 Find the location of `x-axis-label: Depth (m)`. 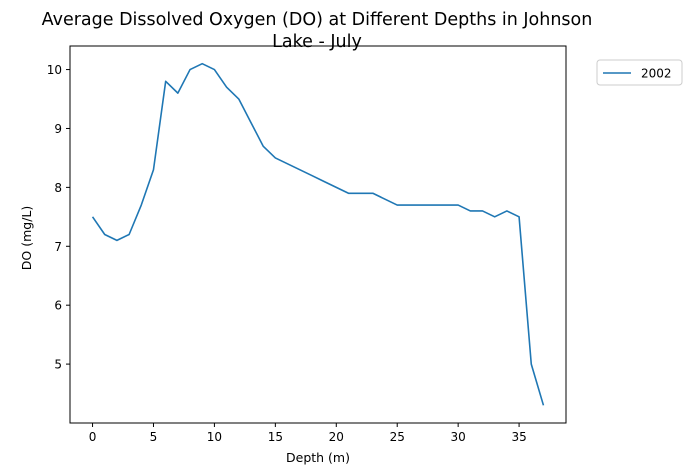

x-axis-label: Depth (m) is located at coordinates (318, 457).